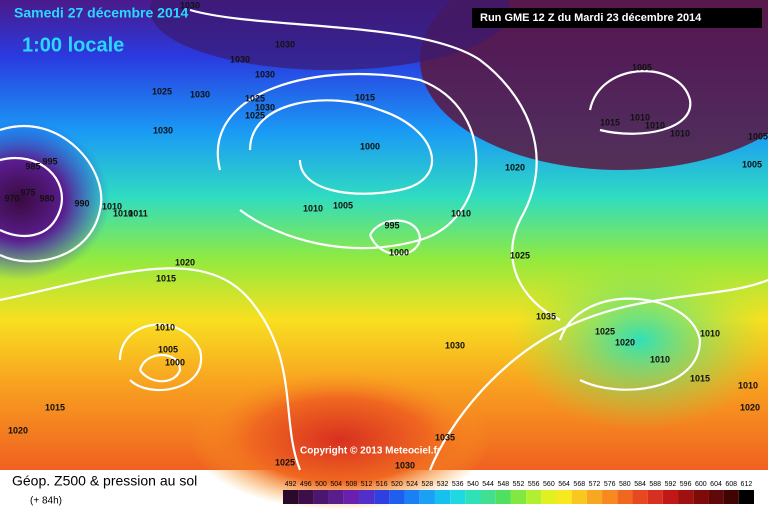 Image resolution: width=768 pixels, height=517 pixels. I want to click on colorbar-label: 568, so click(579, 484).